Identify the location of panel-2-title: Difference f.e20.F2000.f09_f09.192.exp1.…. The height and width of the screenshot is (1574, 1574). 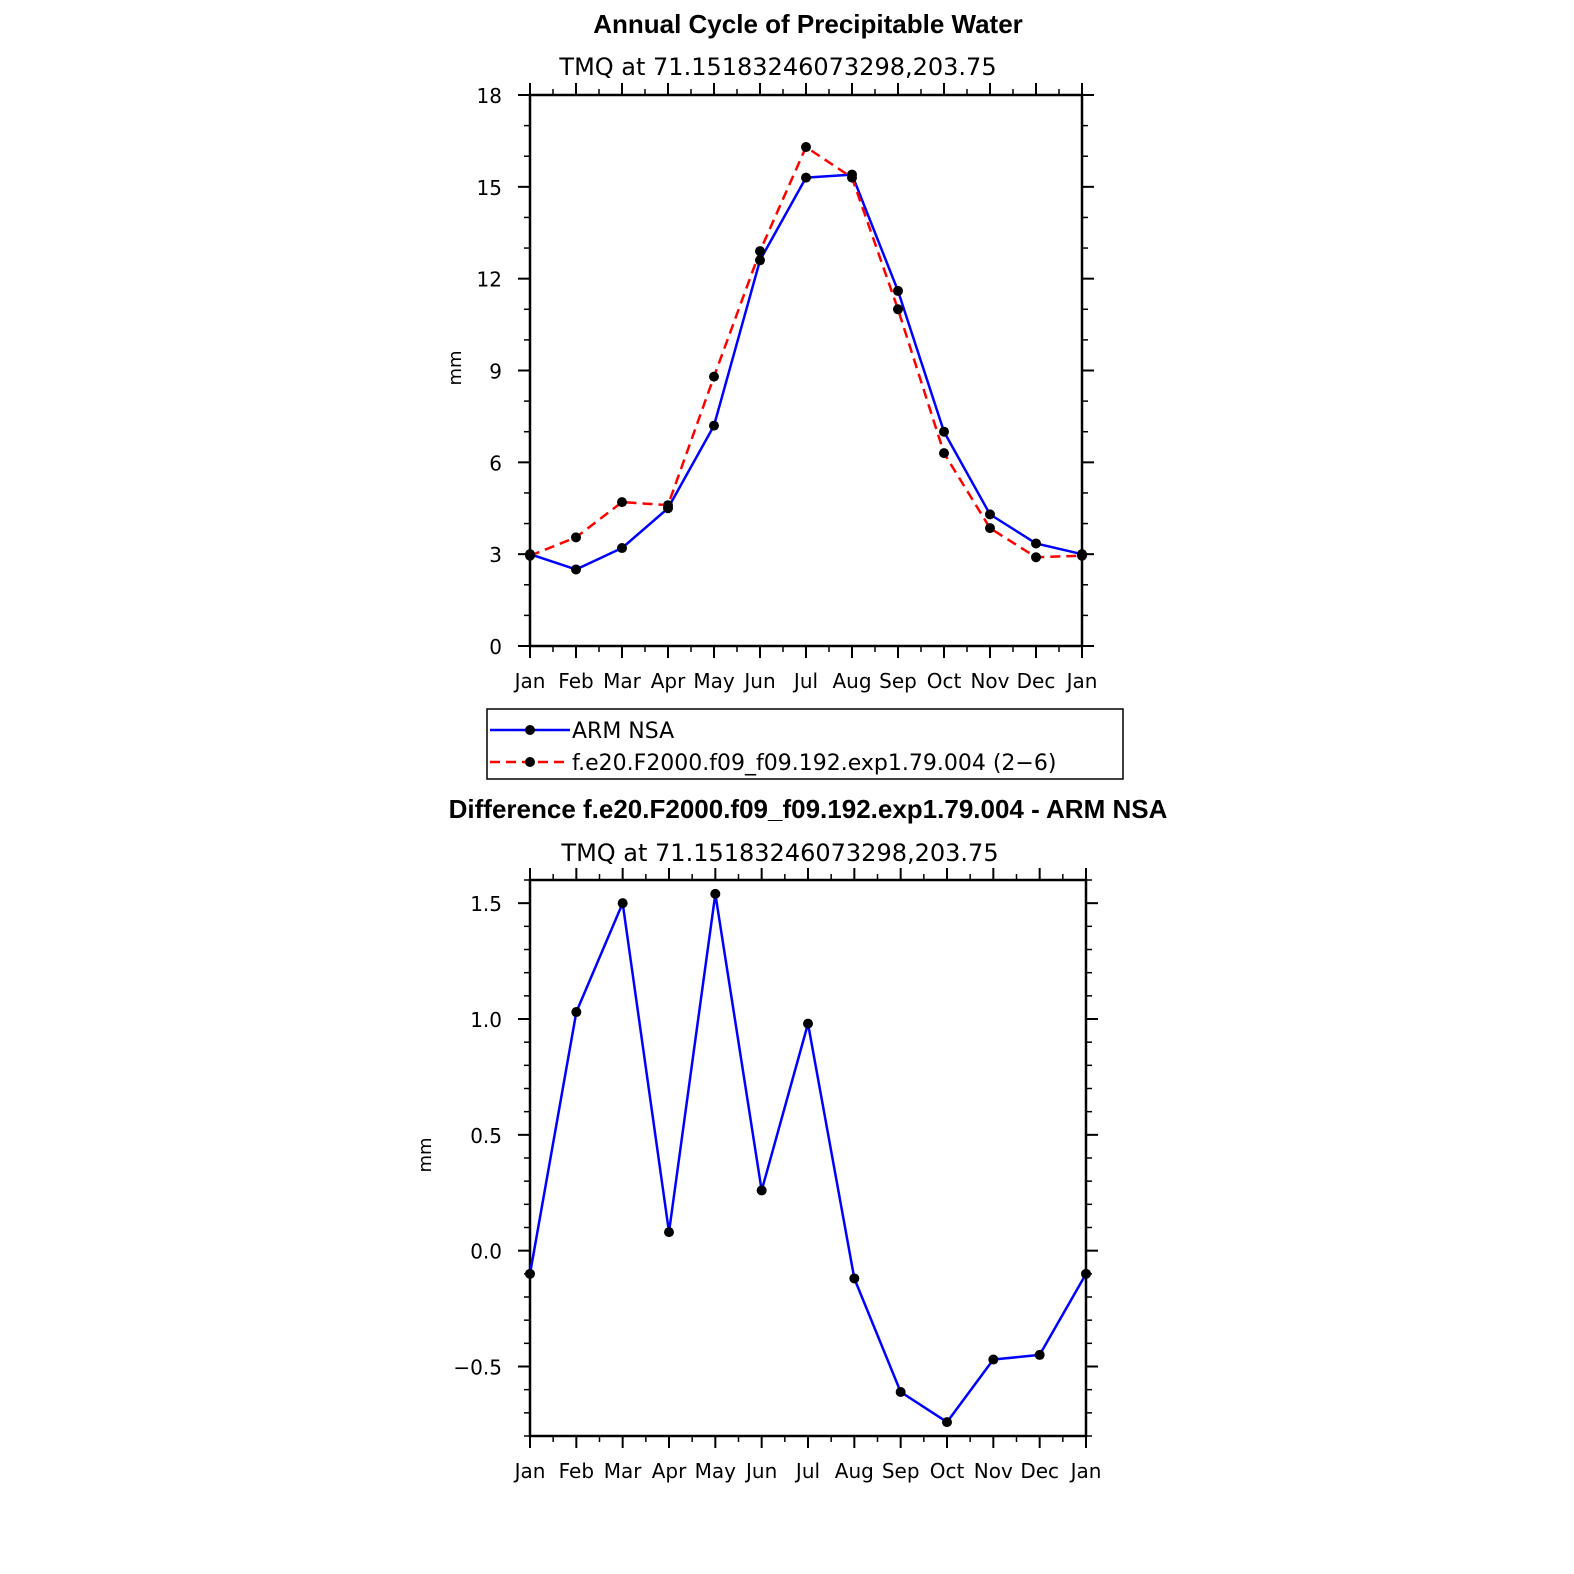
(808, 809).